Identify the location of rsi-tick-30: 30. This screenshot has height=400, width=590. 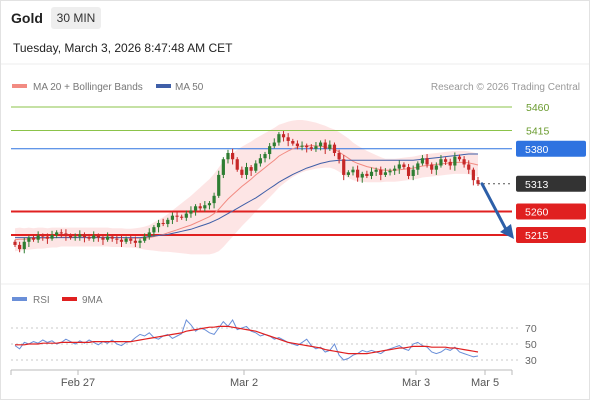
(531, 361).